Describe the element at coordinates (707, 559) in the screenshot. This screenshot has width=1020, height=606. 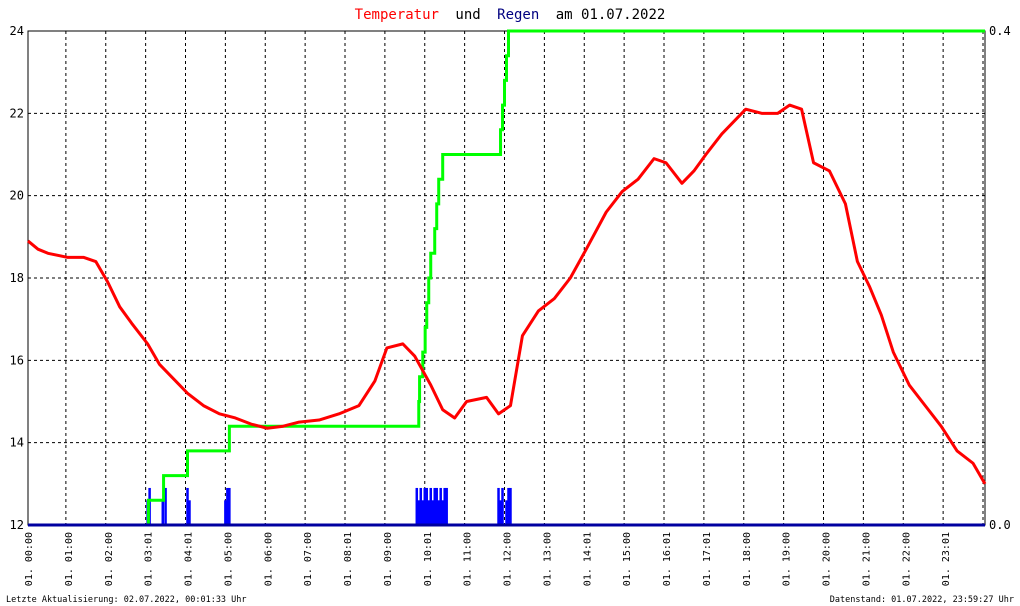
I see `x-tick-label: 01. 17:01` at that location.